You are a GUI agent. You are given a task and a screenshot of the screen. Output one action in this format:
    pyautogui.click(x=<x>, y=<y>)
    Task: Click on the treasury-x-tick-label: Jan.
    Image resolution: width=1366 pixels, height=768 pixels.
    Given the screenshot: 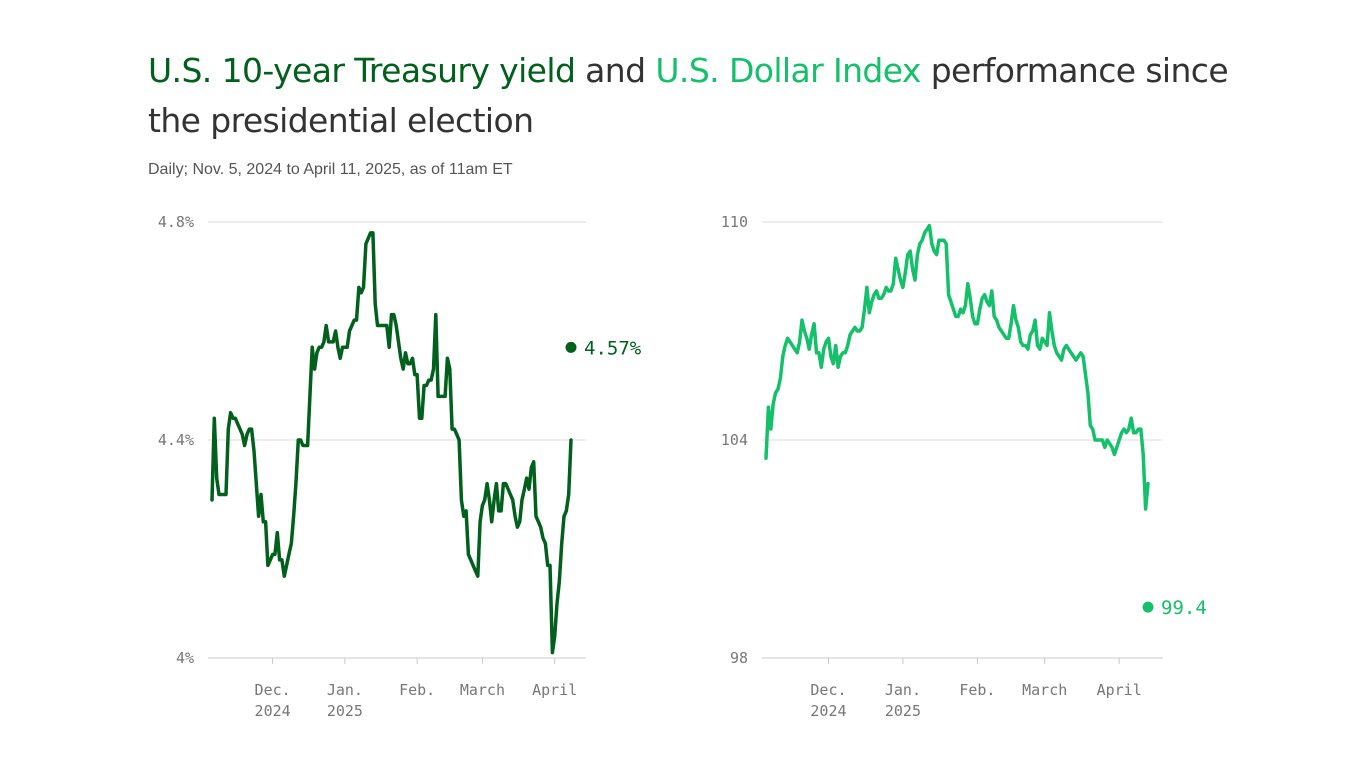 What is the action you would take?
    pyautogui.click(x=345, y=690)
    